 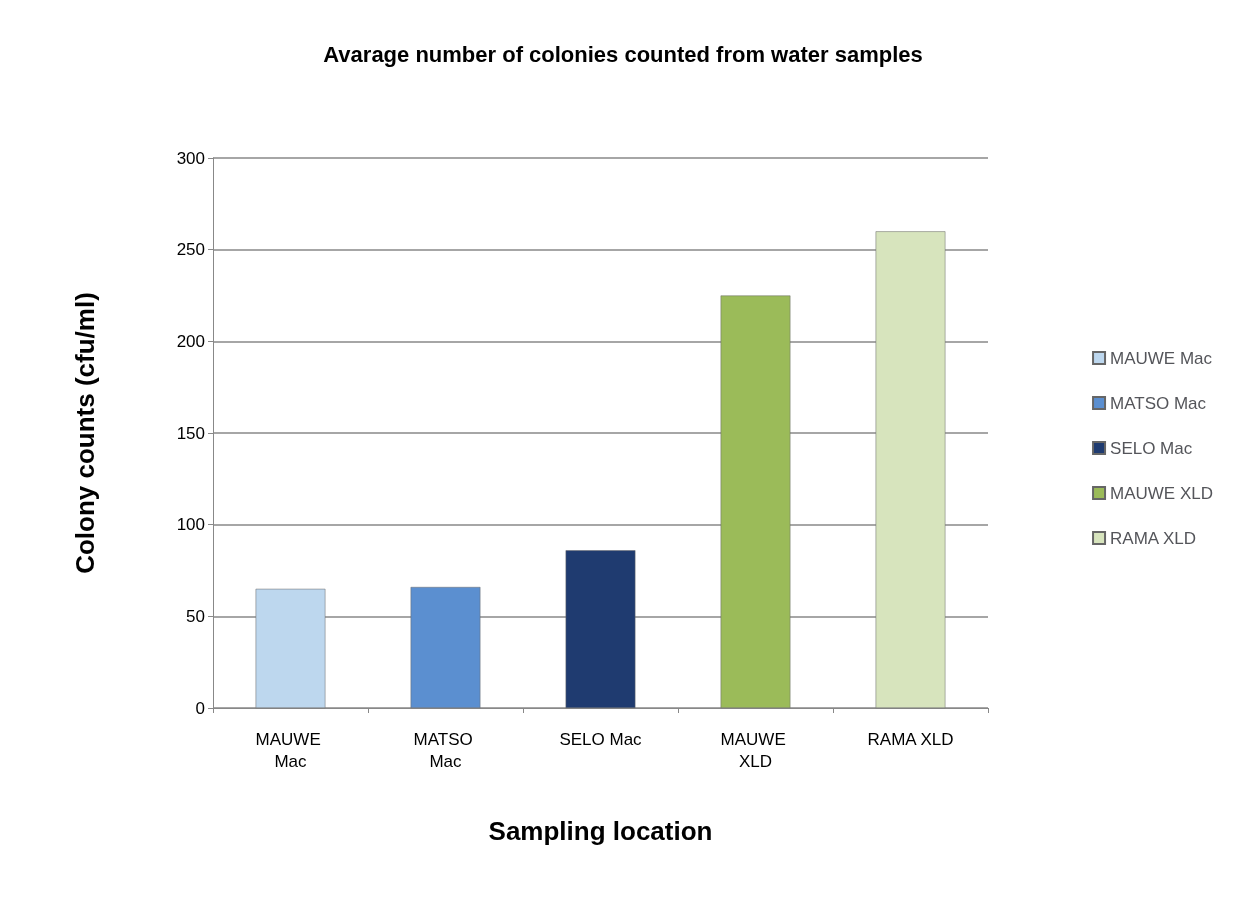 I want to click on y-tick-label: 200, so click(x=190, y=341).